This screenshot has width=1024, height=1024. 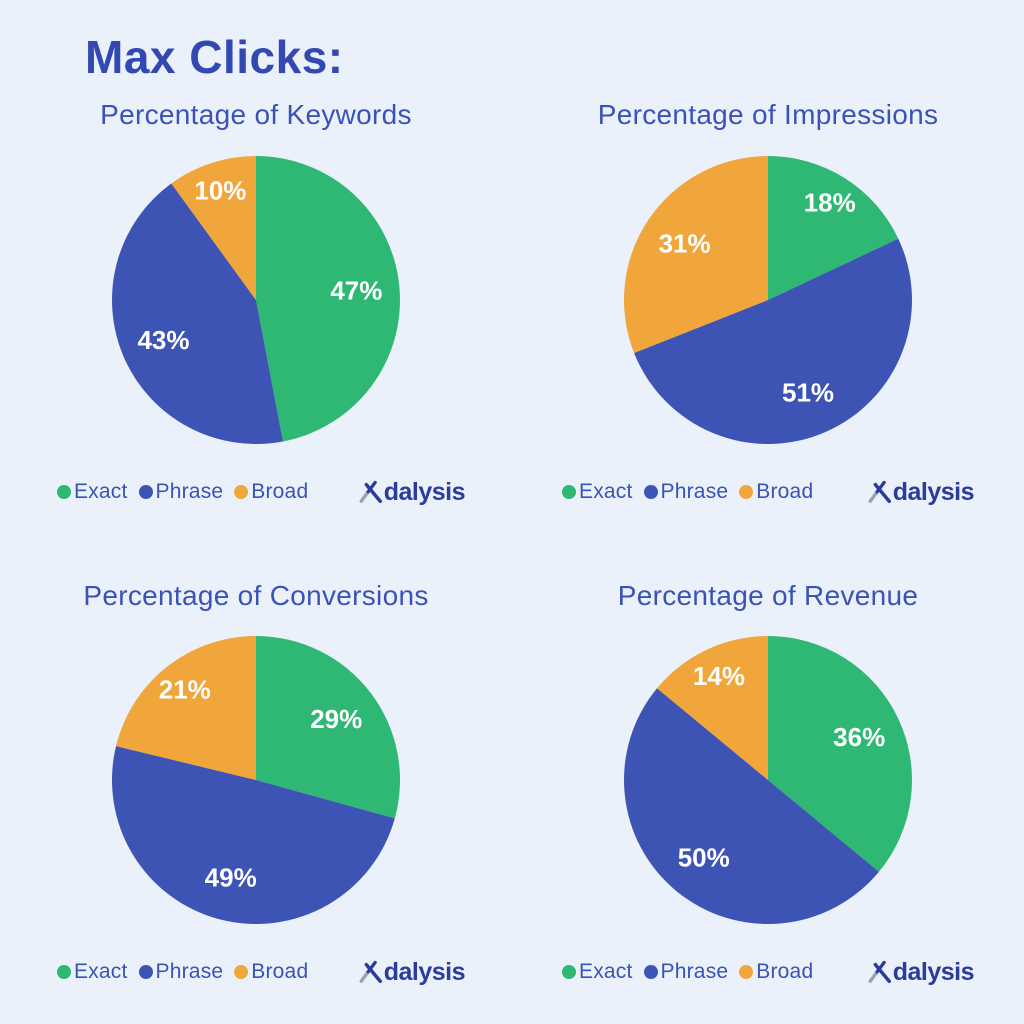 What do you see at coordinates (704, 858) in the screenshot?
I see `pie-slice-label: 50%` at bounding box center [704, 858].